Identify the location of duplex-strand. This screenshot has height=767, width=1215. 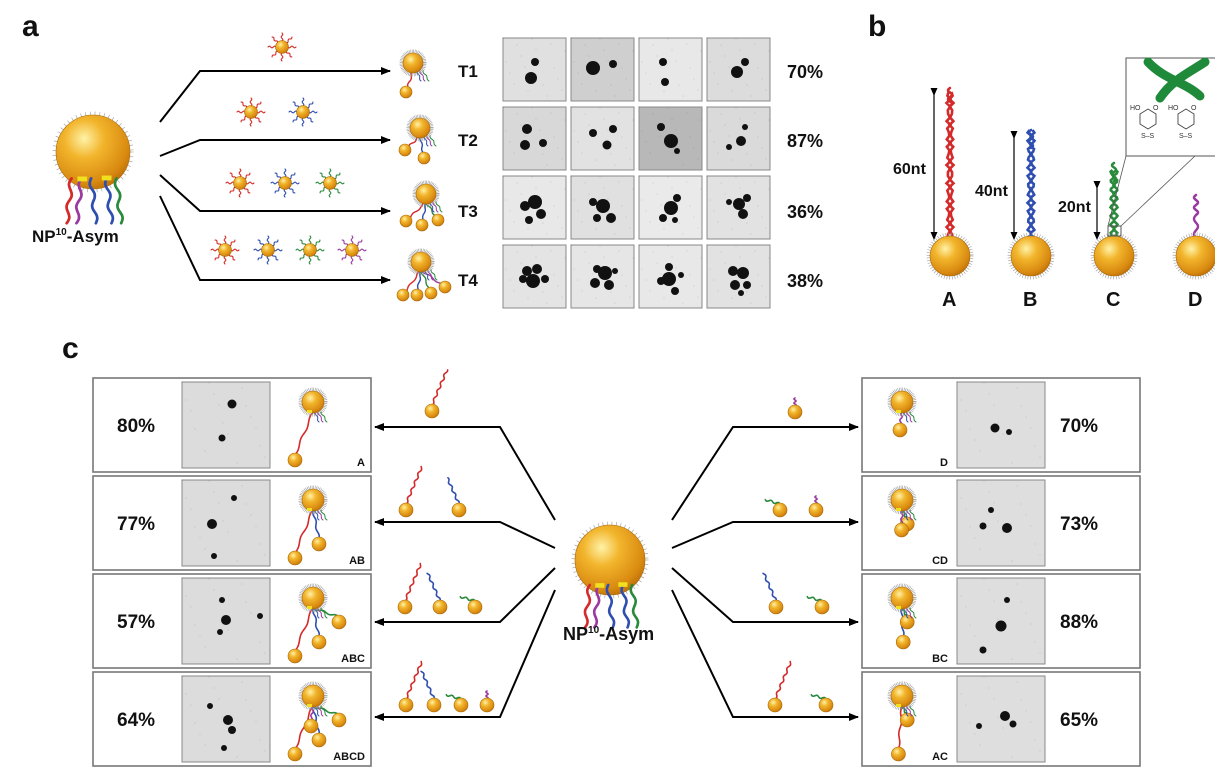
(951, 165).